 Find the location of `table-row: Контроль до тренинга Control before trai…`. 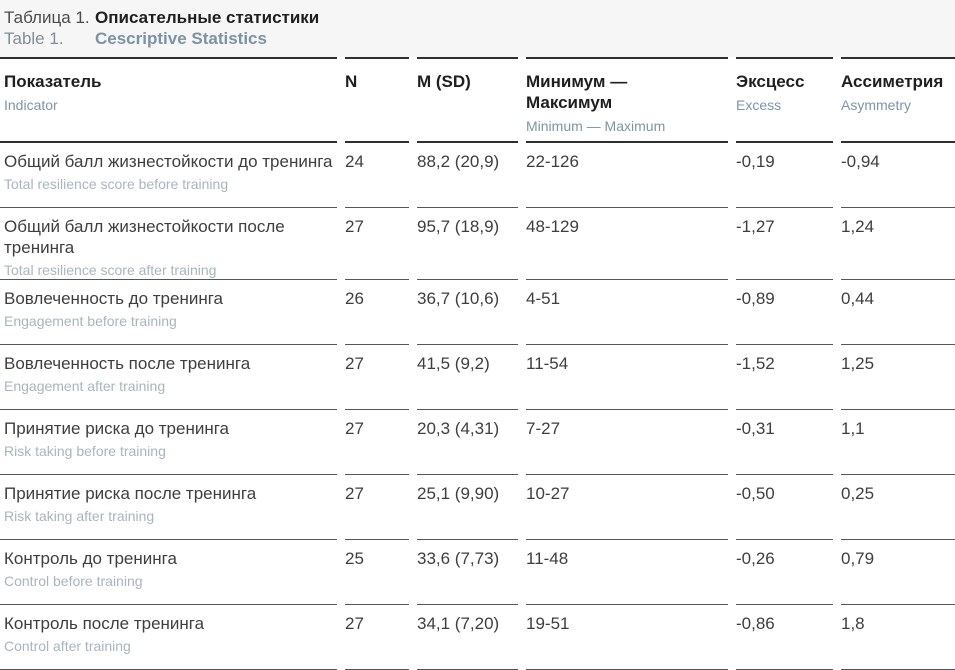

table-row: Контроль до тренинга Control before trai… is located at coordinates (477, 572).